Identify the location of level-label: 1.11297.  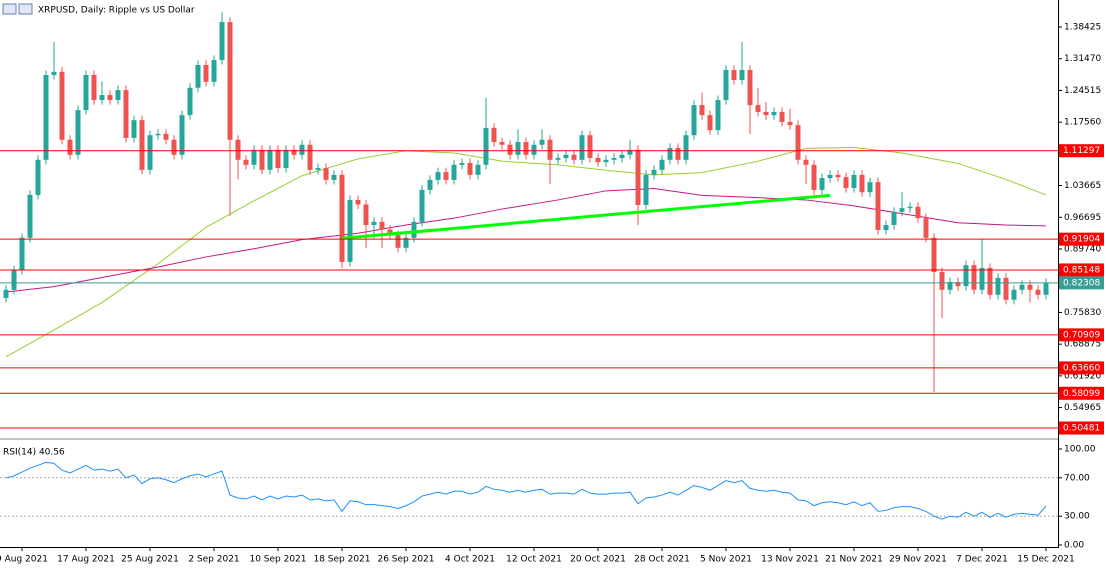
(1081, 151).